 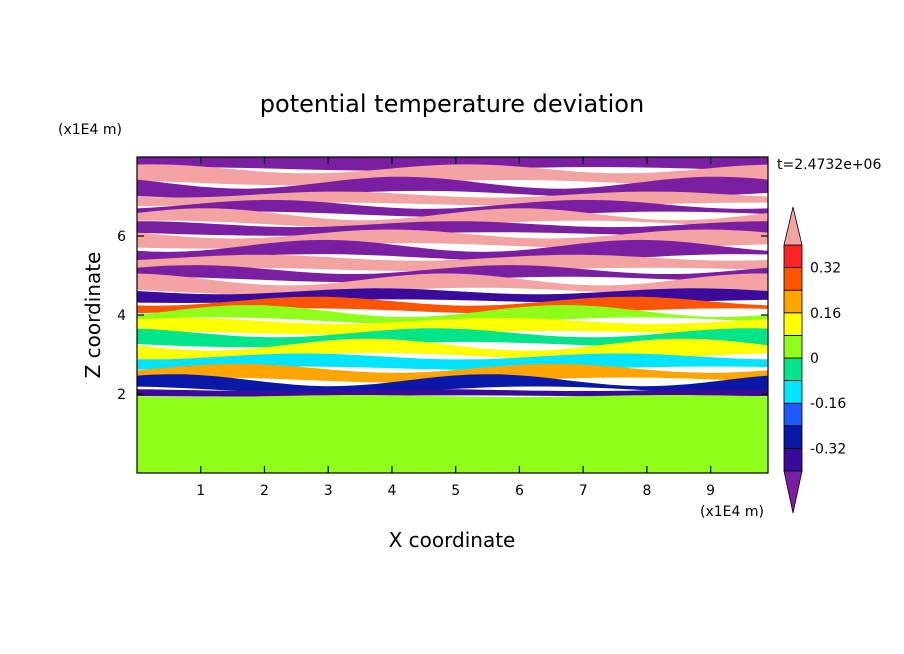 What do you see at coordinates (793, 492) in the screenshot?
I see `colorbar-under-arrow` at bounding box center [793, 492].